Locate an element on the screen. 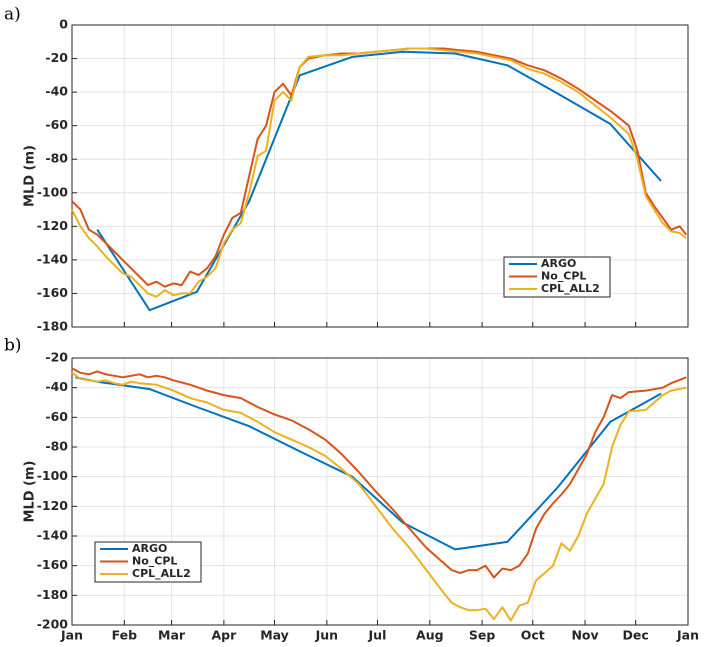  x-tick-label: May is located at coordinates (274, 635).